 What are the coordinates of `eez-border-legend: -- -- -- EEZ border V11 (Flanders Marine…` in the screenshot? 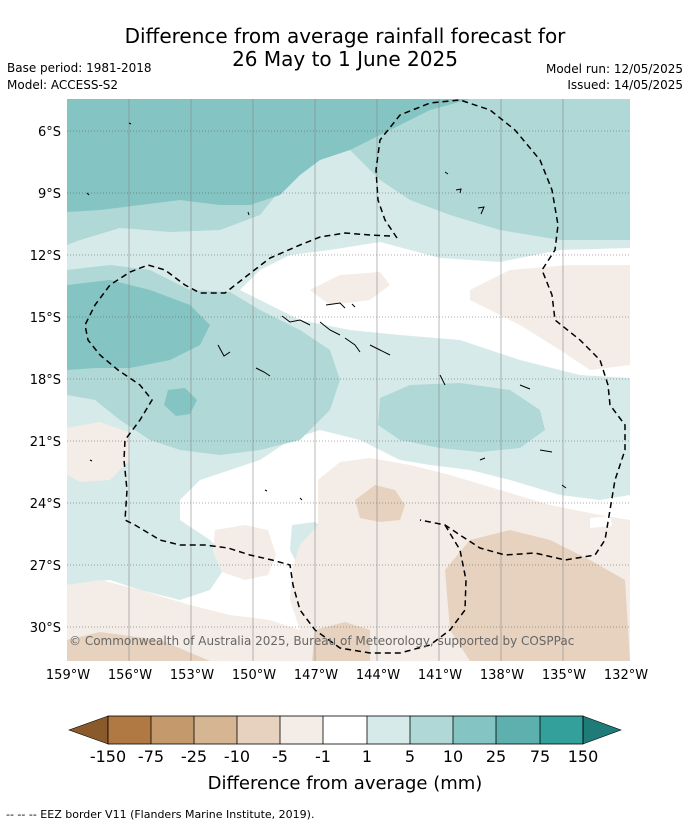 It's located at (160, 814).